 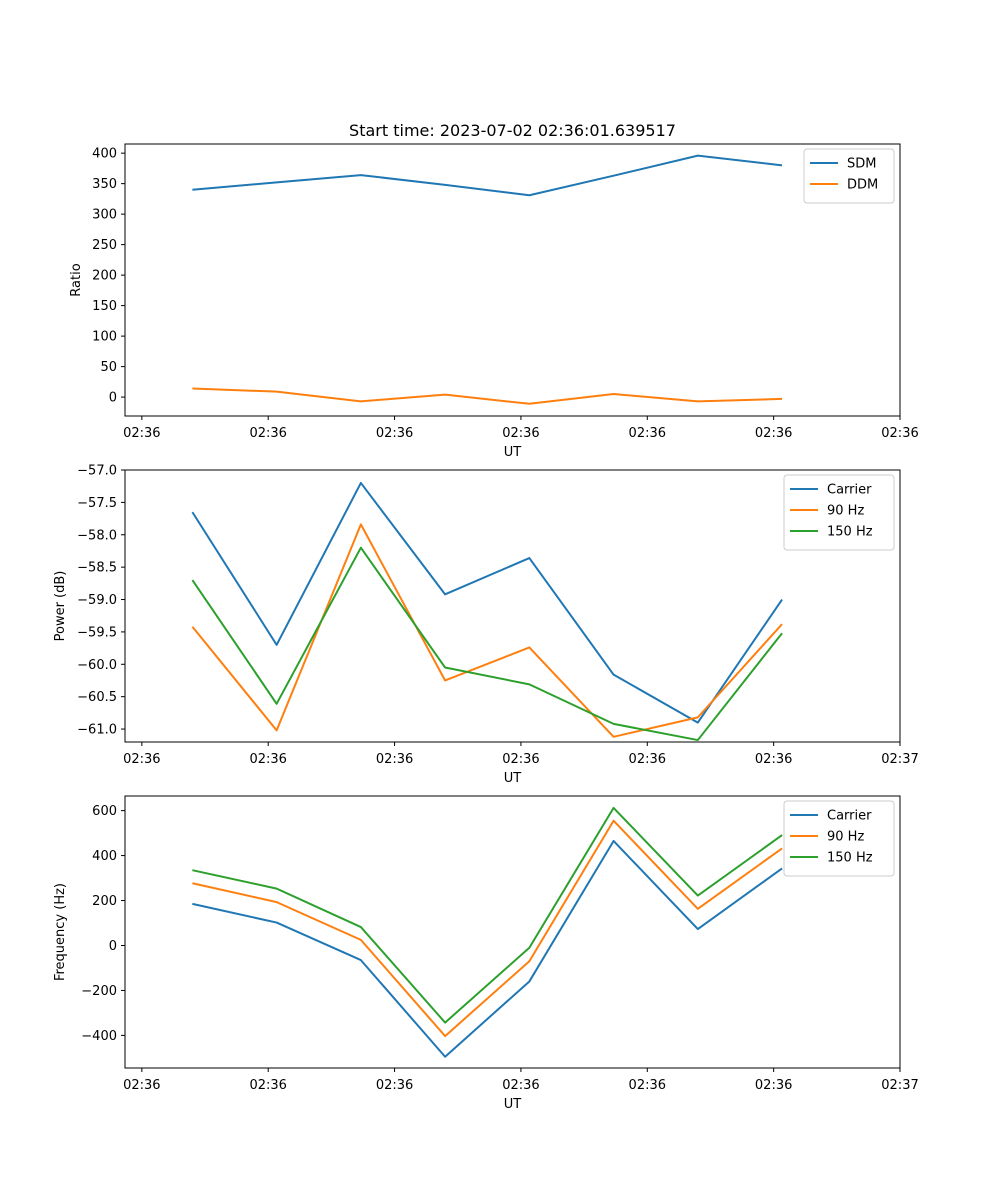 What do you see at coordinates (97, 503) in the screenshot?
I see `y-tick-label: −57.5` at bounding box center [97, 503].